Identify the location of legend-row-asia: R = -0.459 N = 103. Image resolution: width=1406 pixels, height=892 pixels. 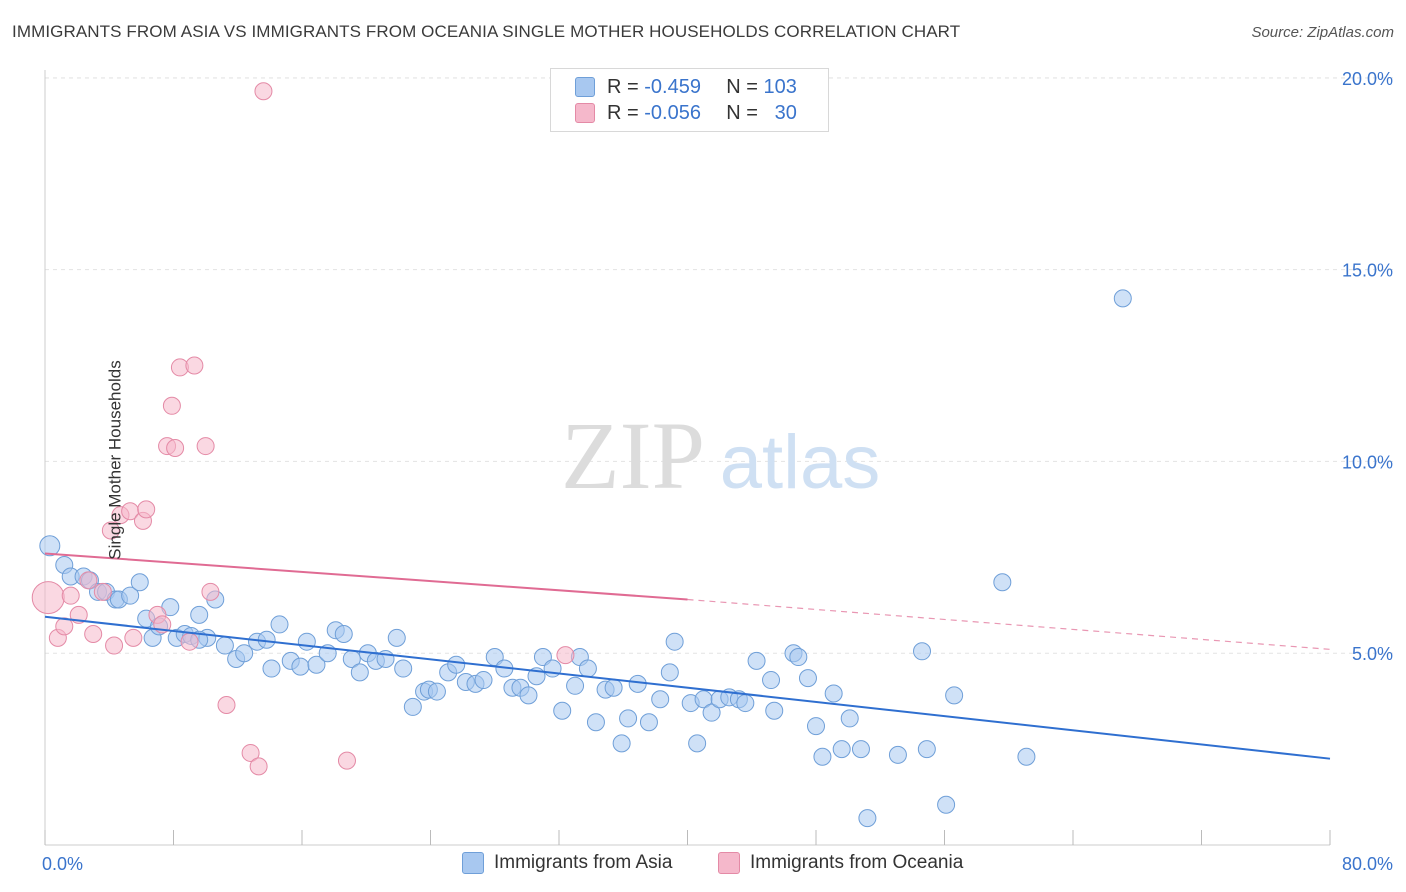
(686, 87).